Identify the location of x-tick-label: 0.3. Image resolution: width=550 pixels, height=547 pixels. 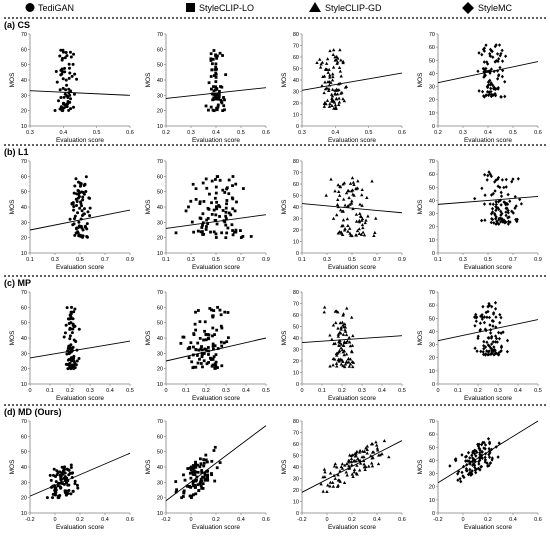
(302, 133).